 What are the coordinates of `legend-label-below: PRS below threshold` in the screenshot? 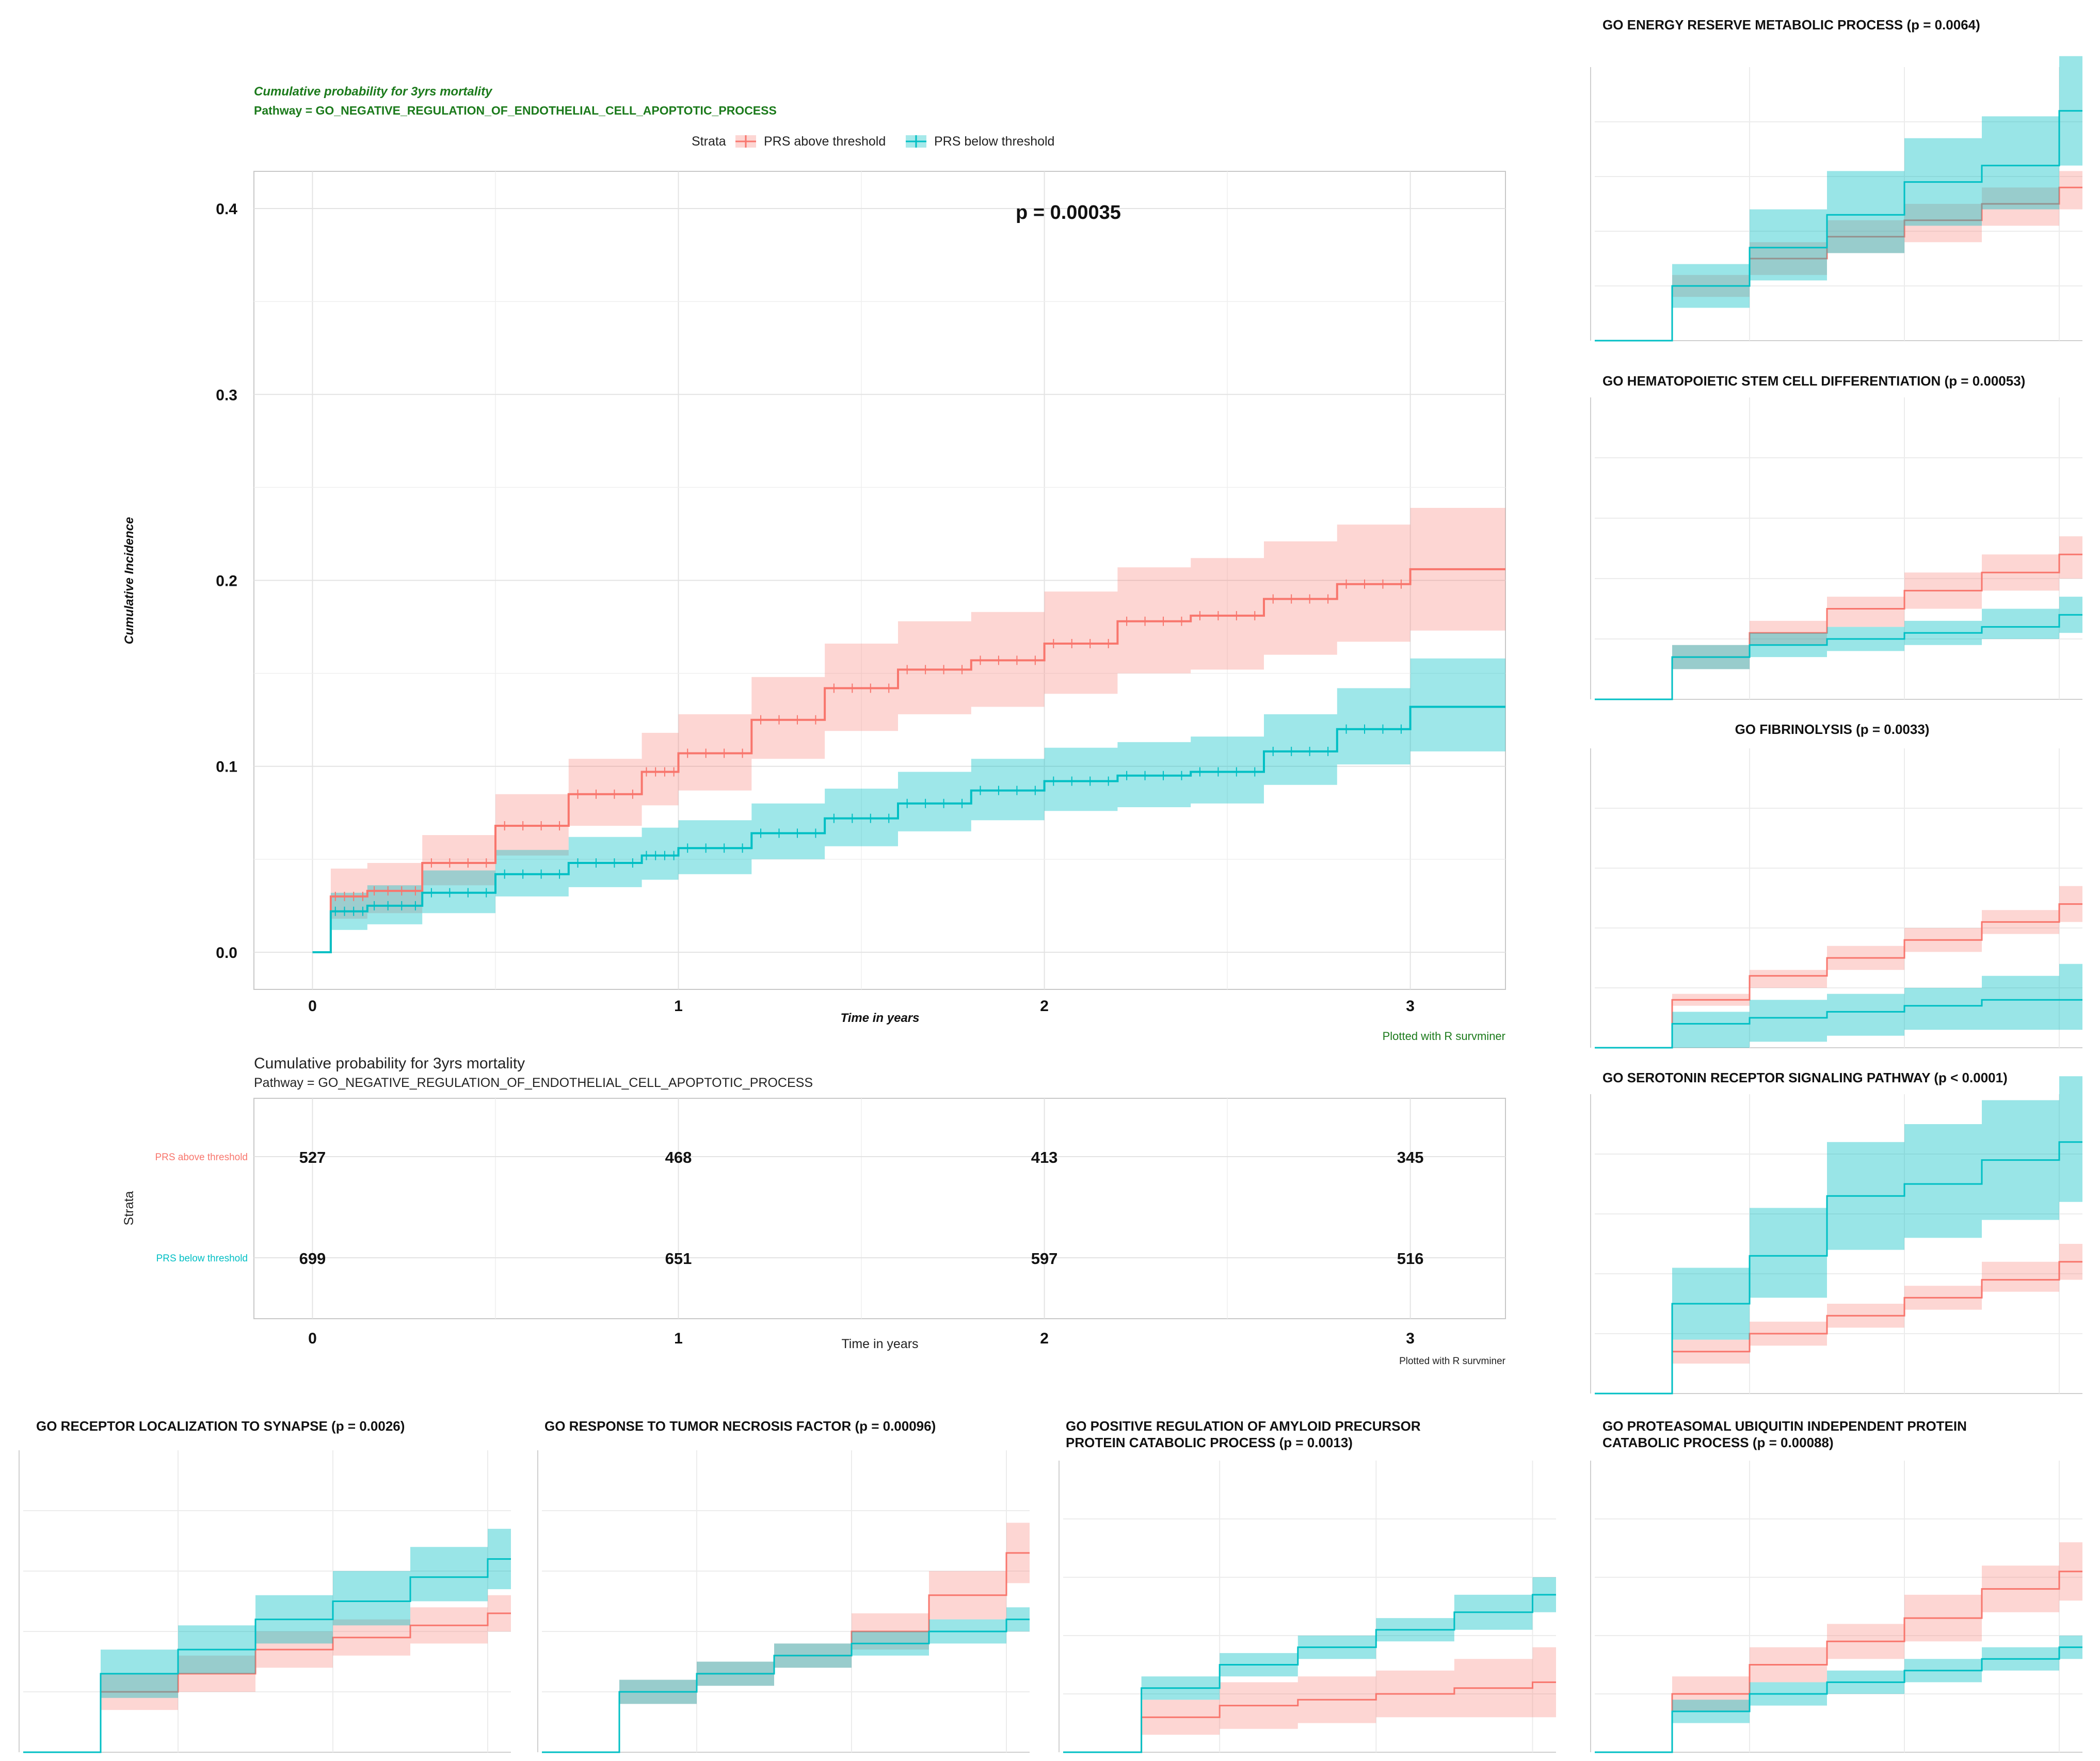 It's located at (994, 141).